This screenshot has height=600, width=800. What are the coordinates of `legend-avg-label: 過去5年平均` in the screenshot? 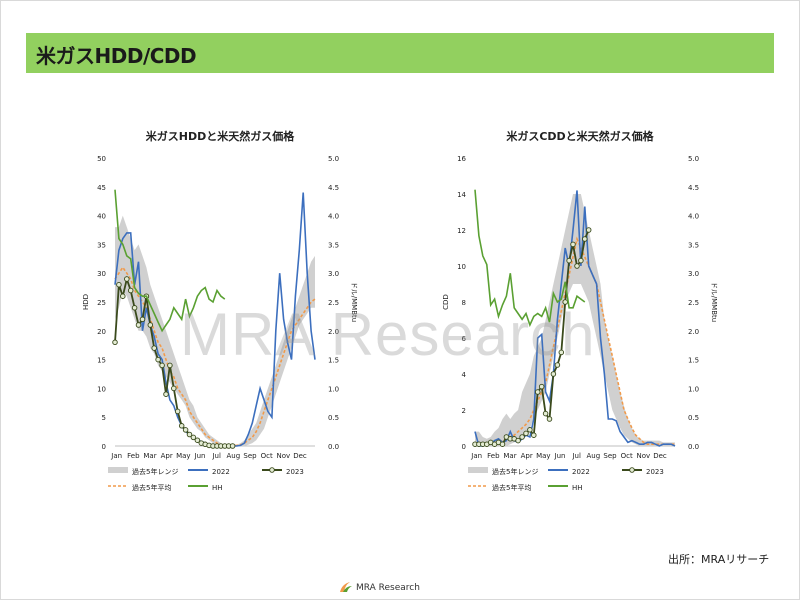 It's located at (511, 487).